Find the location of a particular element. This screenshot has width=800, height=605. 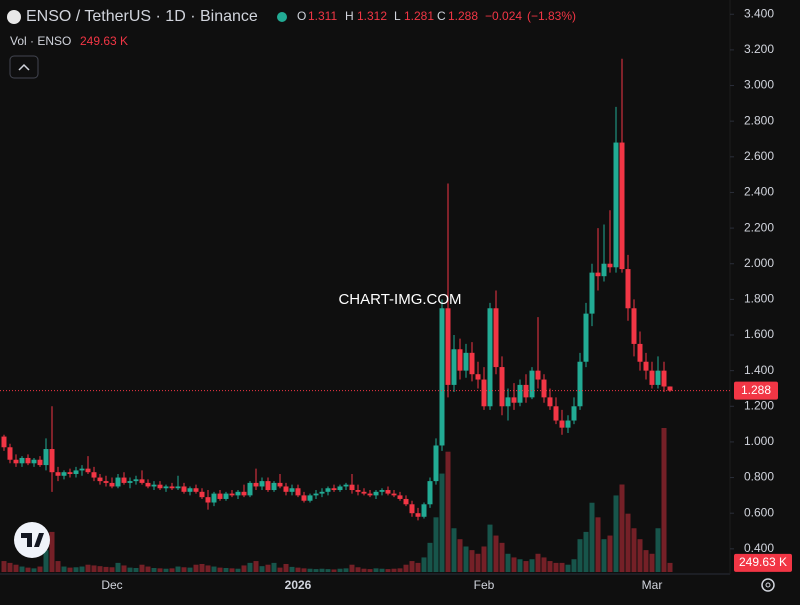

volume-badge is located at coordinates (763, 562).